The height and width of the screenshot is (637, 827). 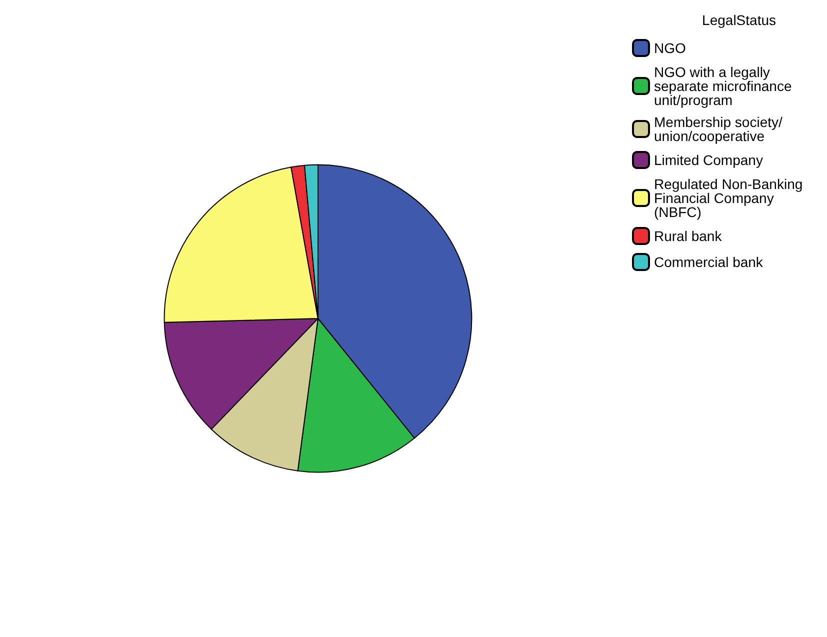 What do you see at coordinates (725, 86) in the screenshot?
I see `legend-label: NGO with a legally separate microfinance unit/program` at bounding box center [725, 86].